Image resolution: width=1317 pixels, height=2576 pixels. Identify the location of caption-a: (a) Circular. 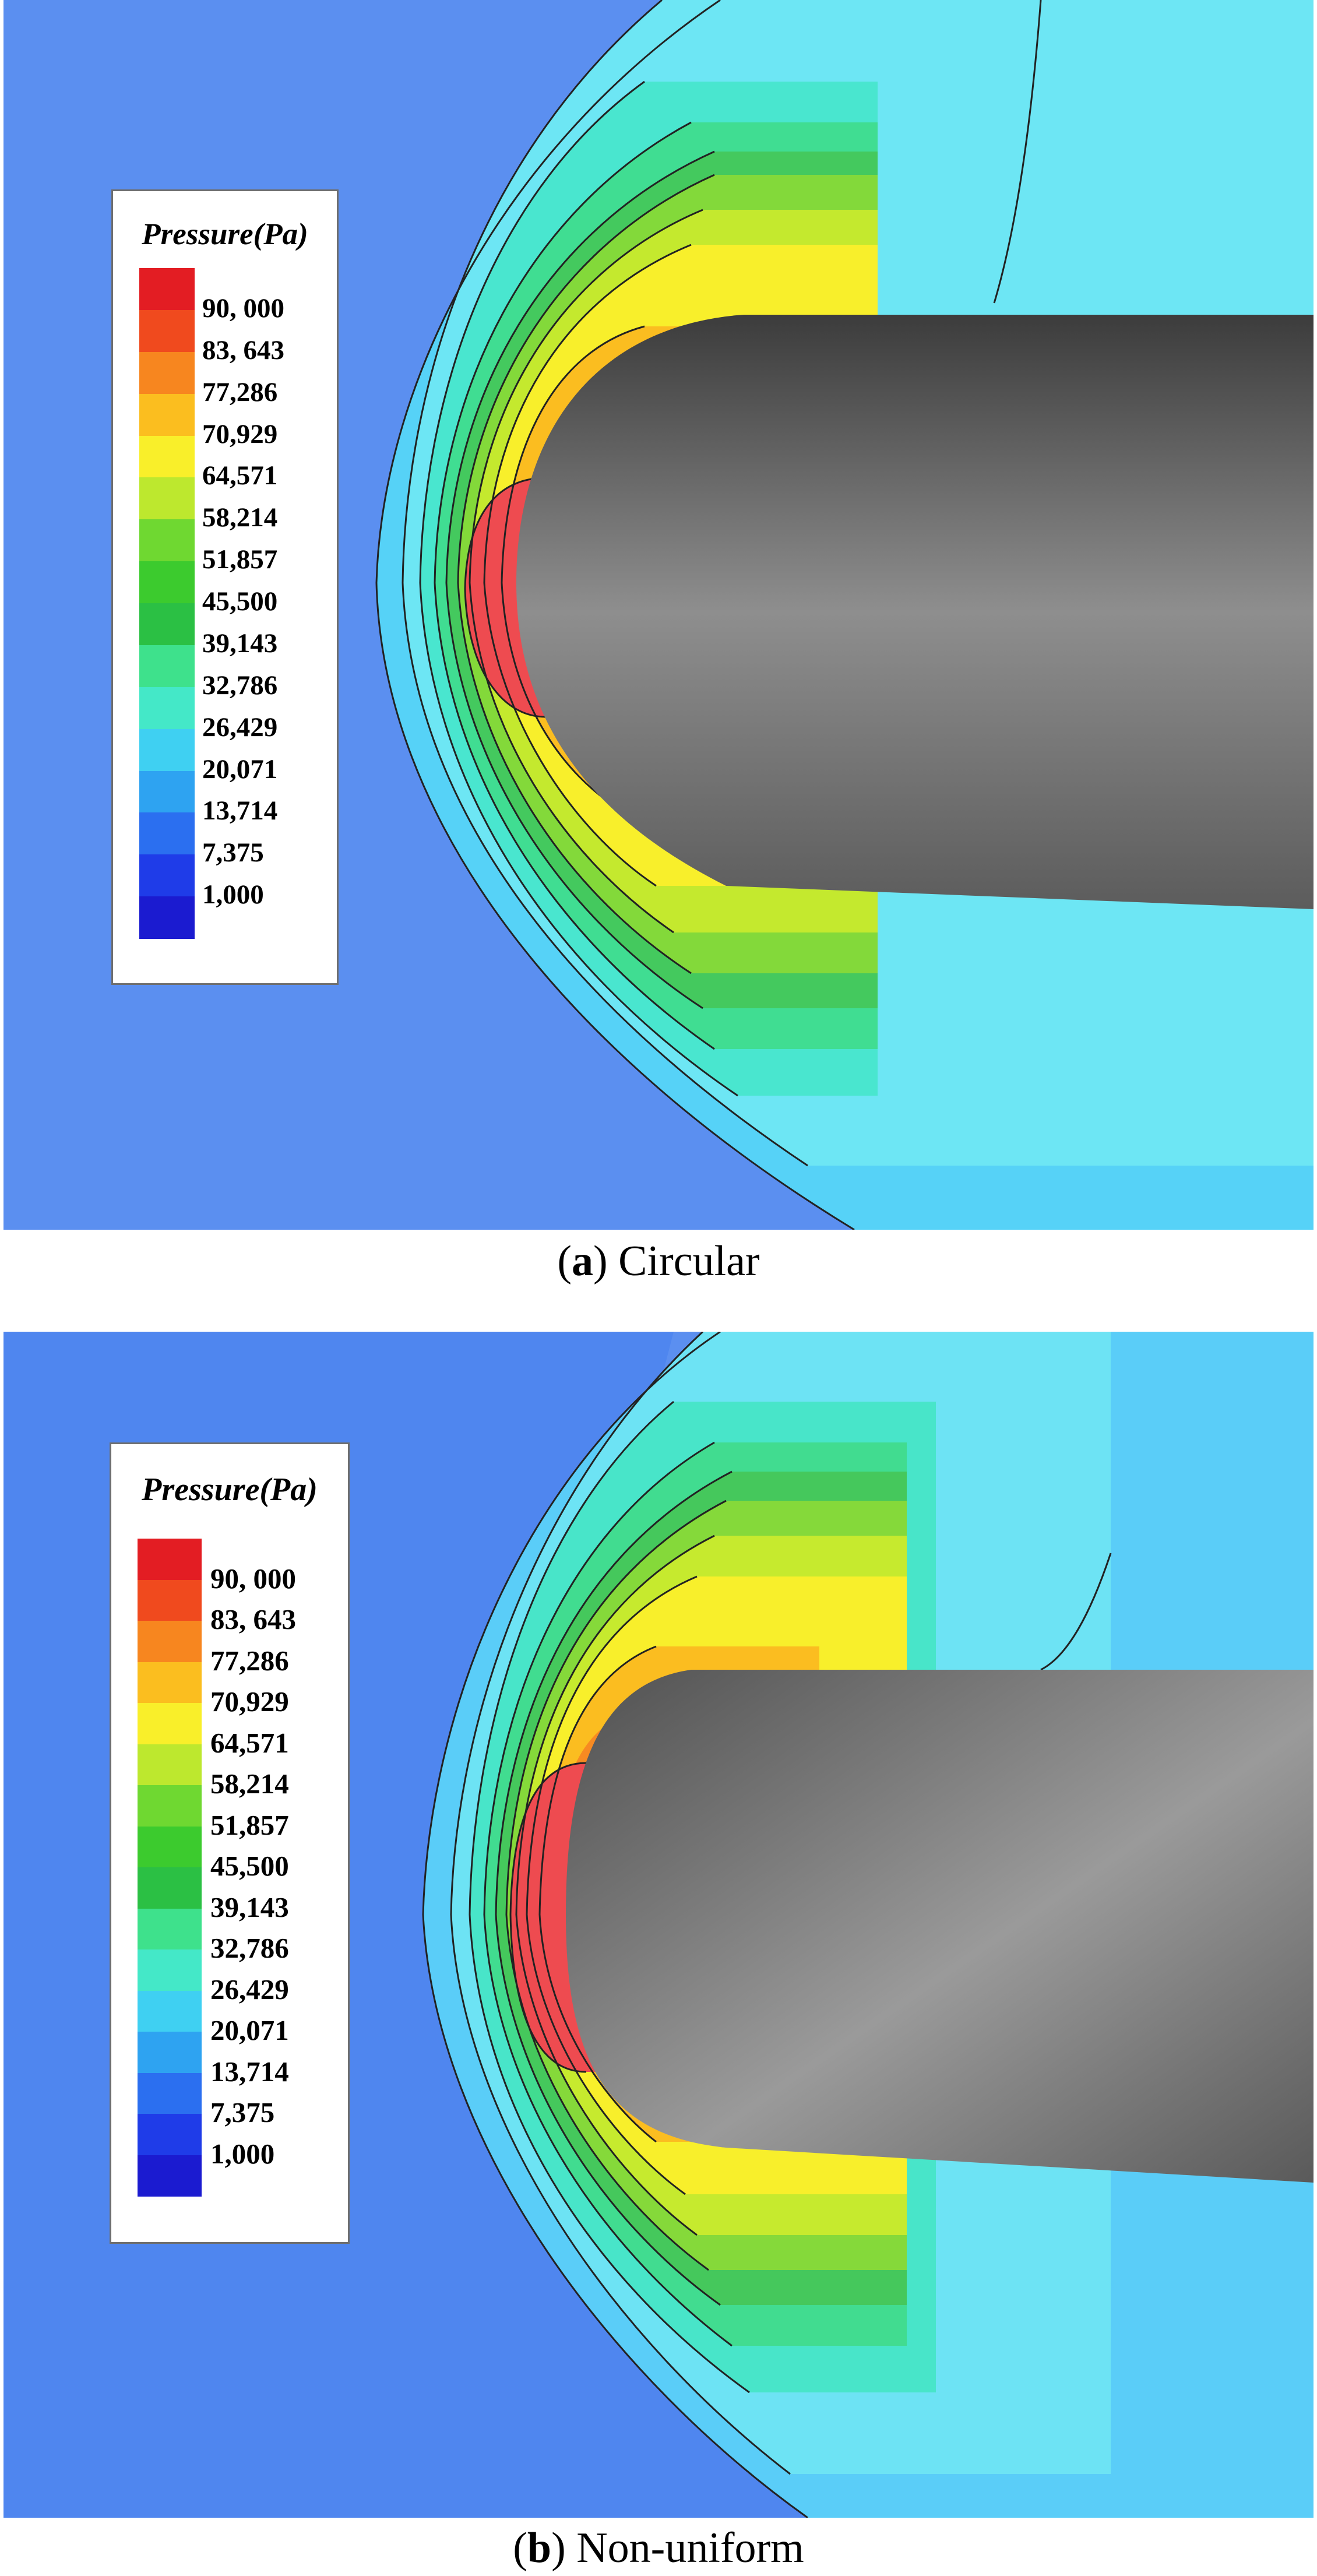
(659, 1261).